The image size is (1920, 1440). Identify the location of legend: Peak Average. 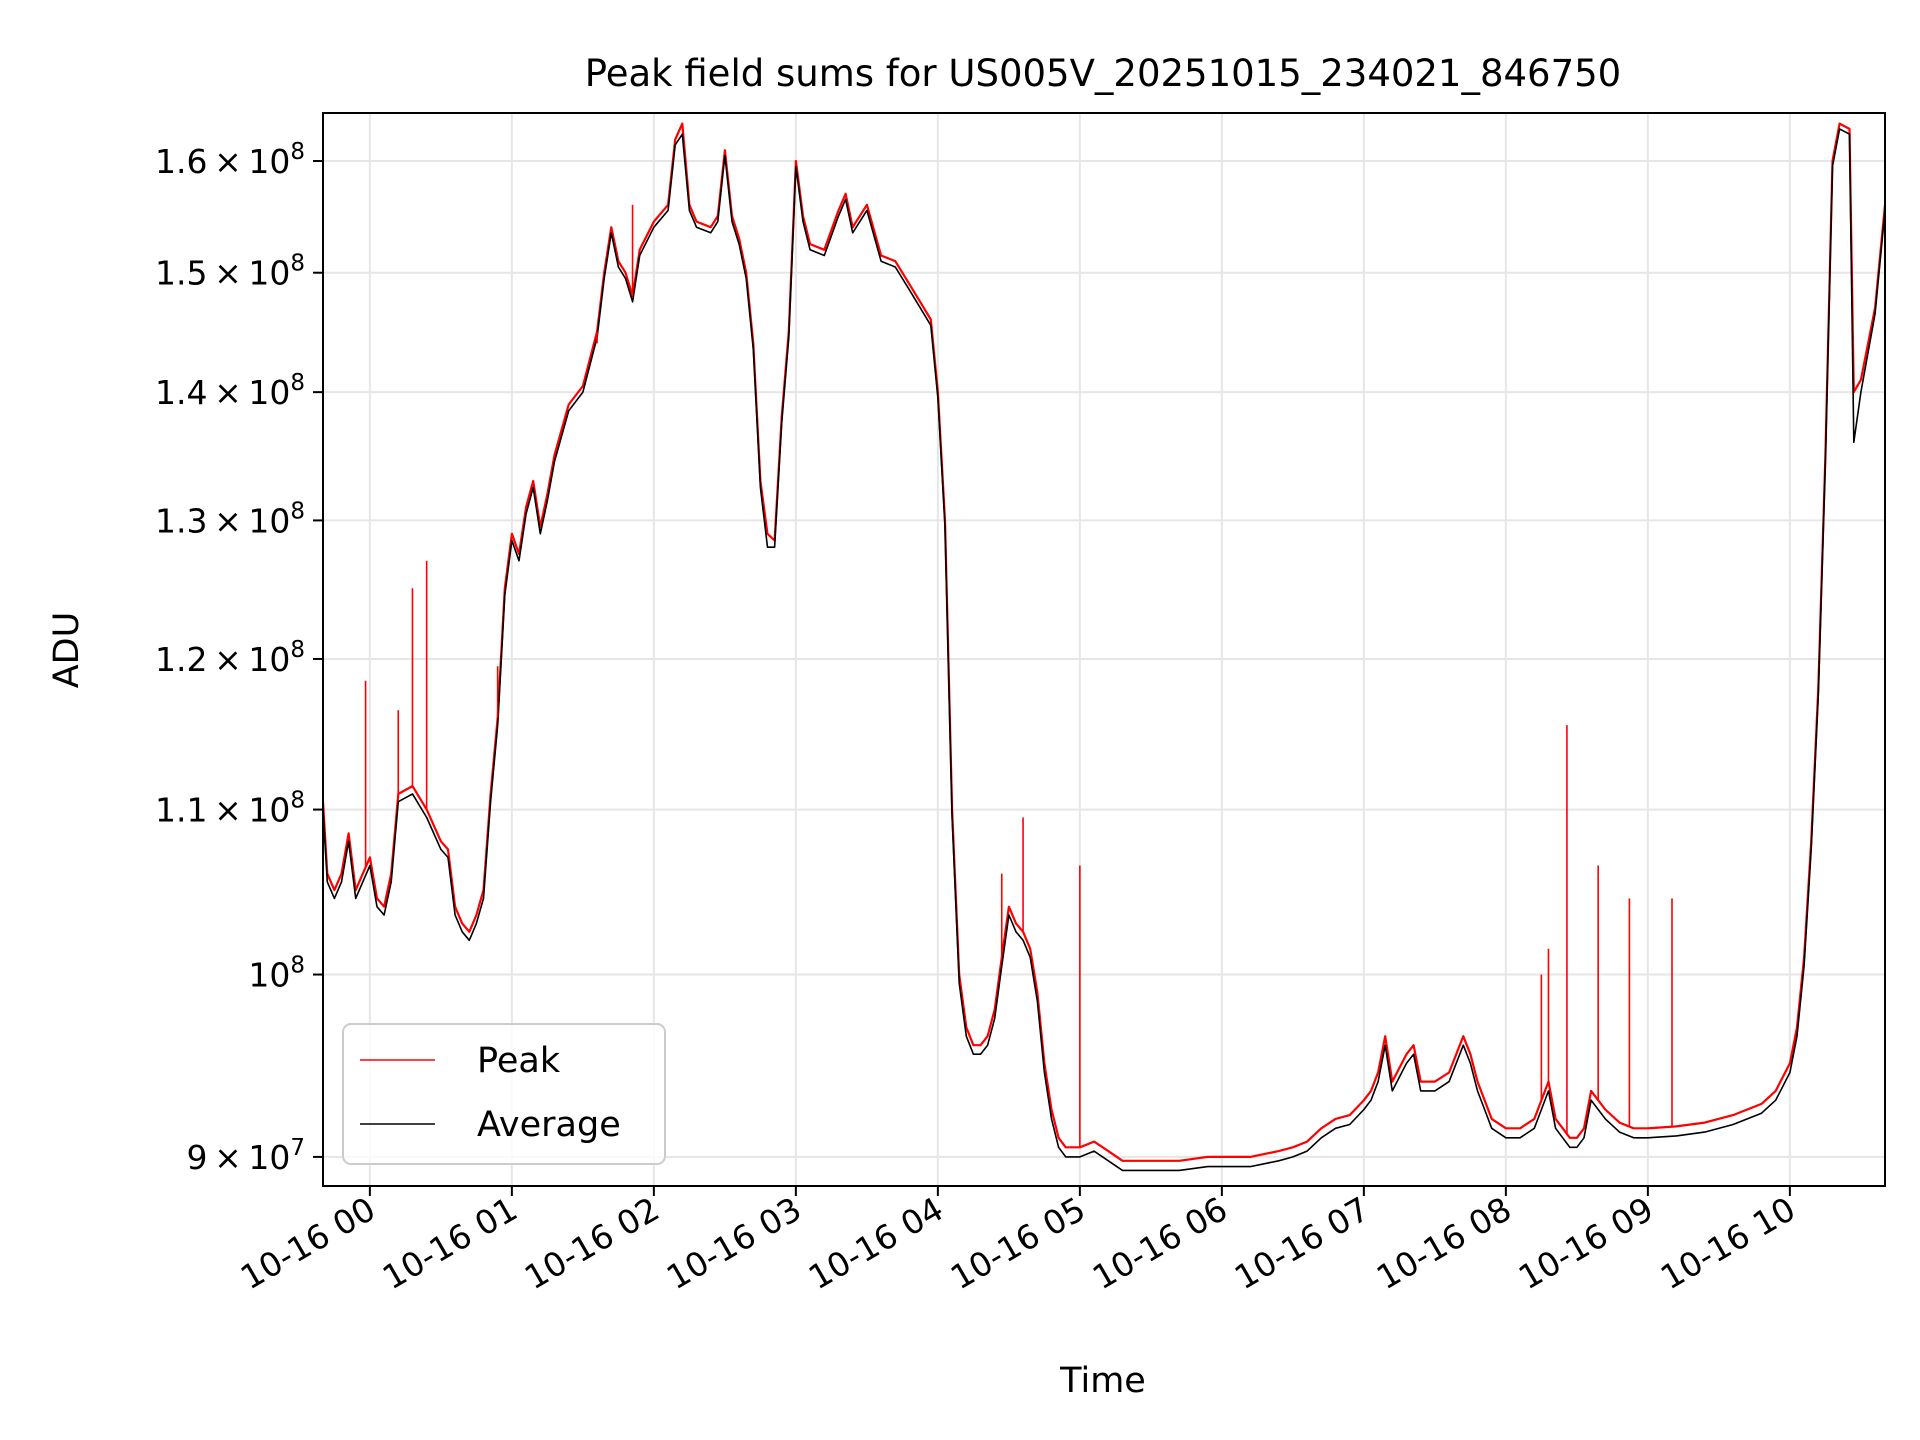
(504, 1094).